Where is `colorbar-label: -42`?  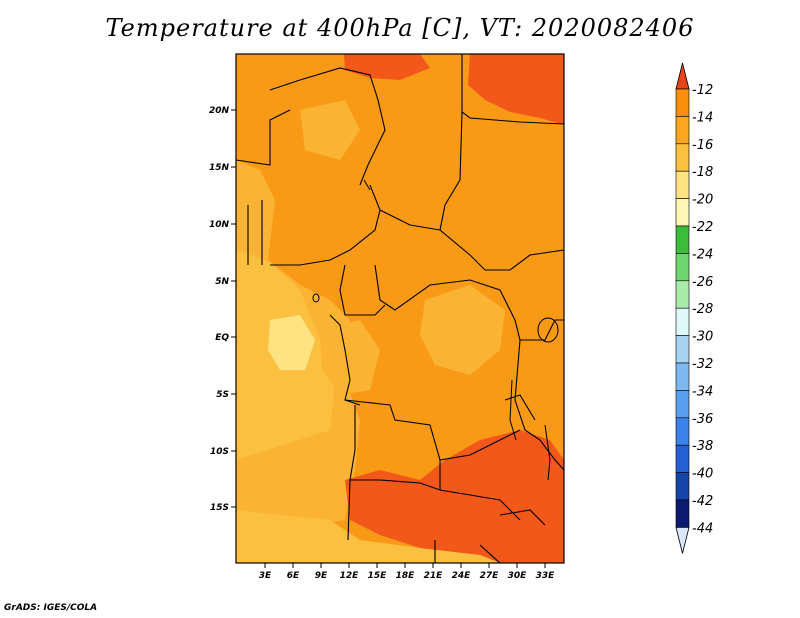 colorbar-label: -42 is located at coordinates (702, 501).